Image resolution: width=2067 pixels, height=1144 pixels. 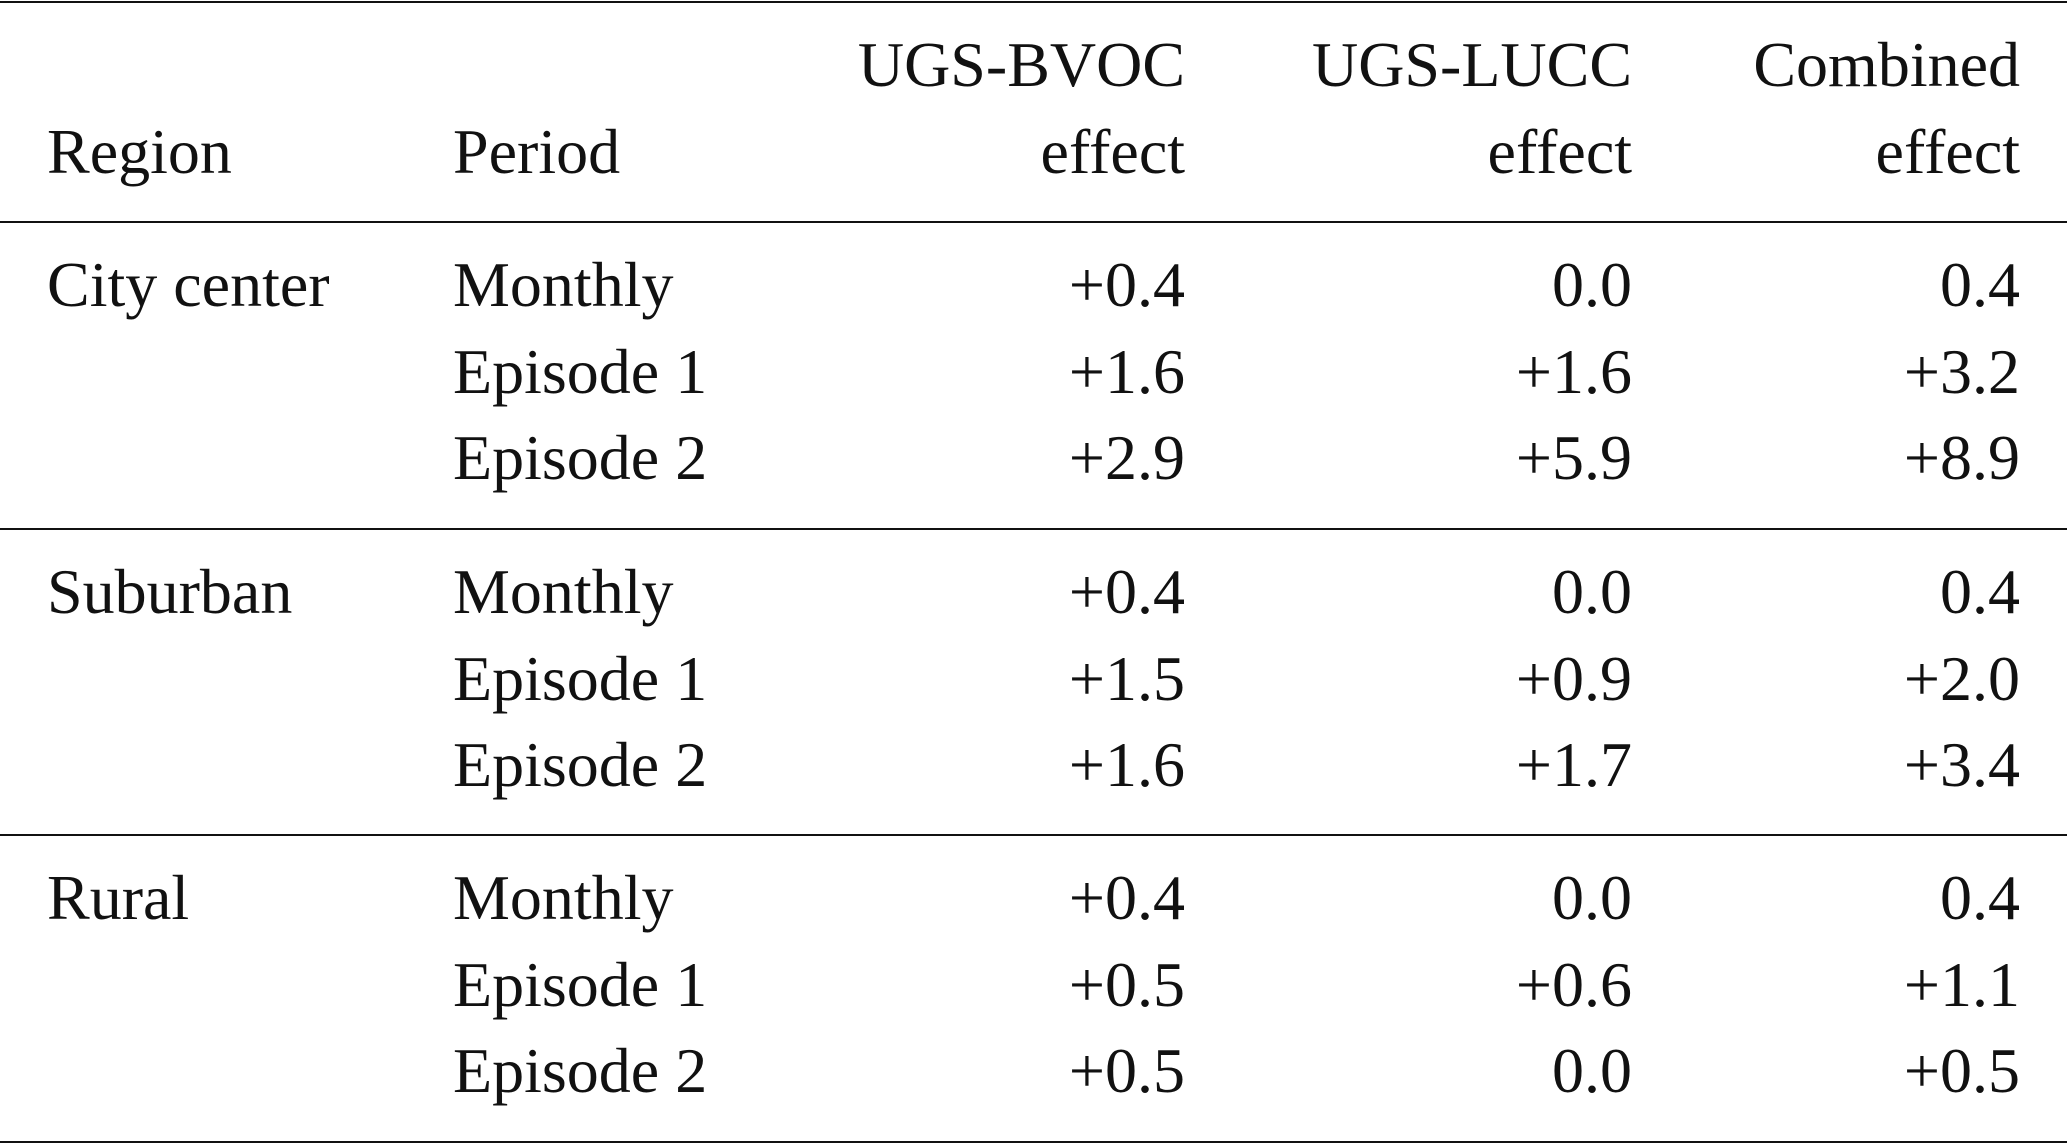 I want to click on header-combined-line2: effect, so click(x=1947, y=151).